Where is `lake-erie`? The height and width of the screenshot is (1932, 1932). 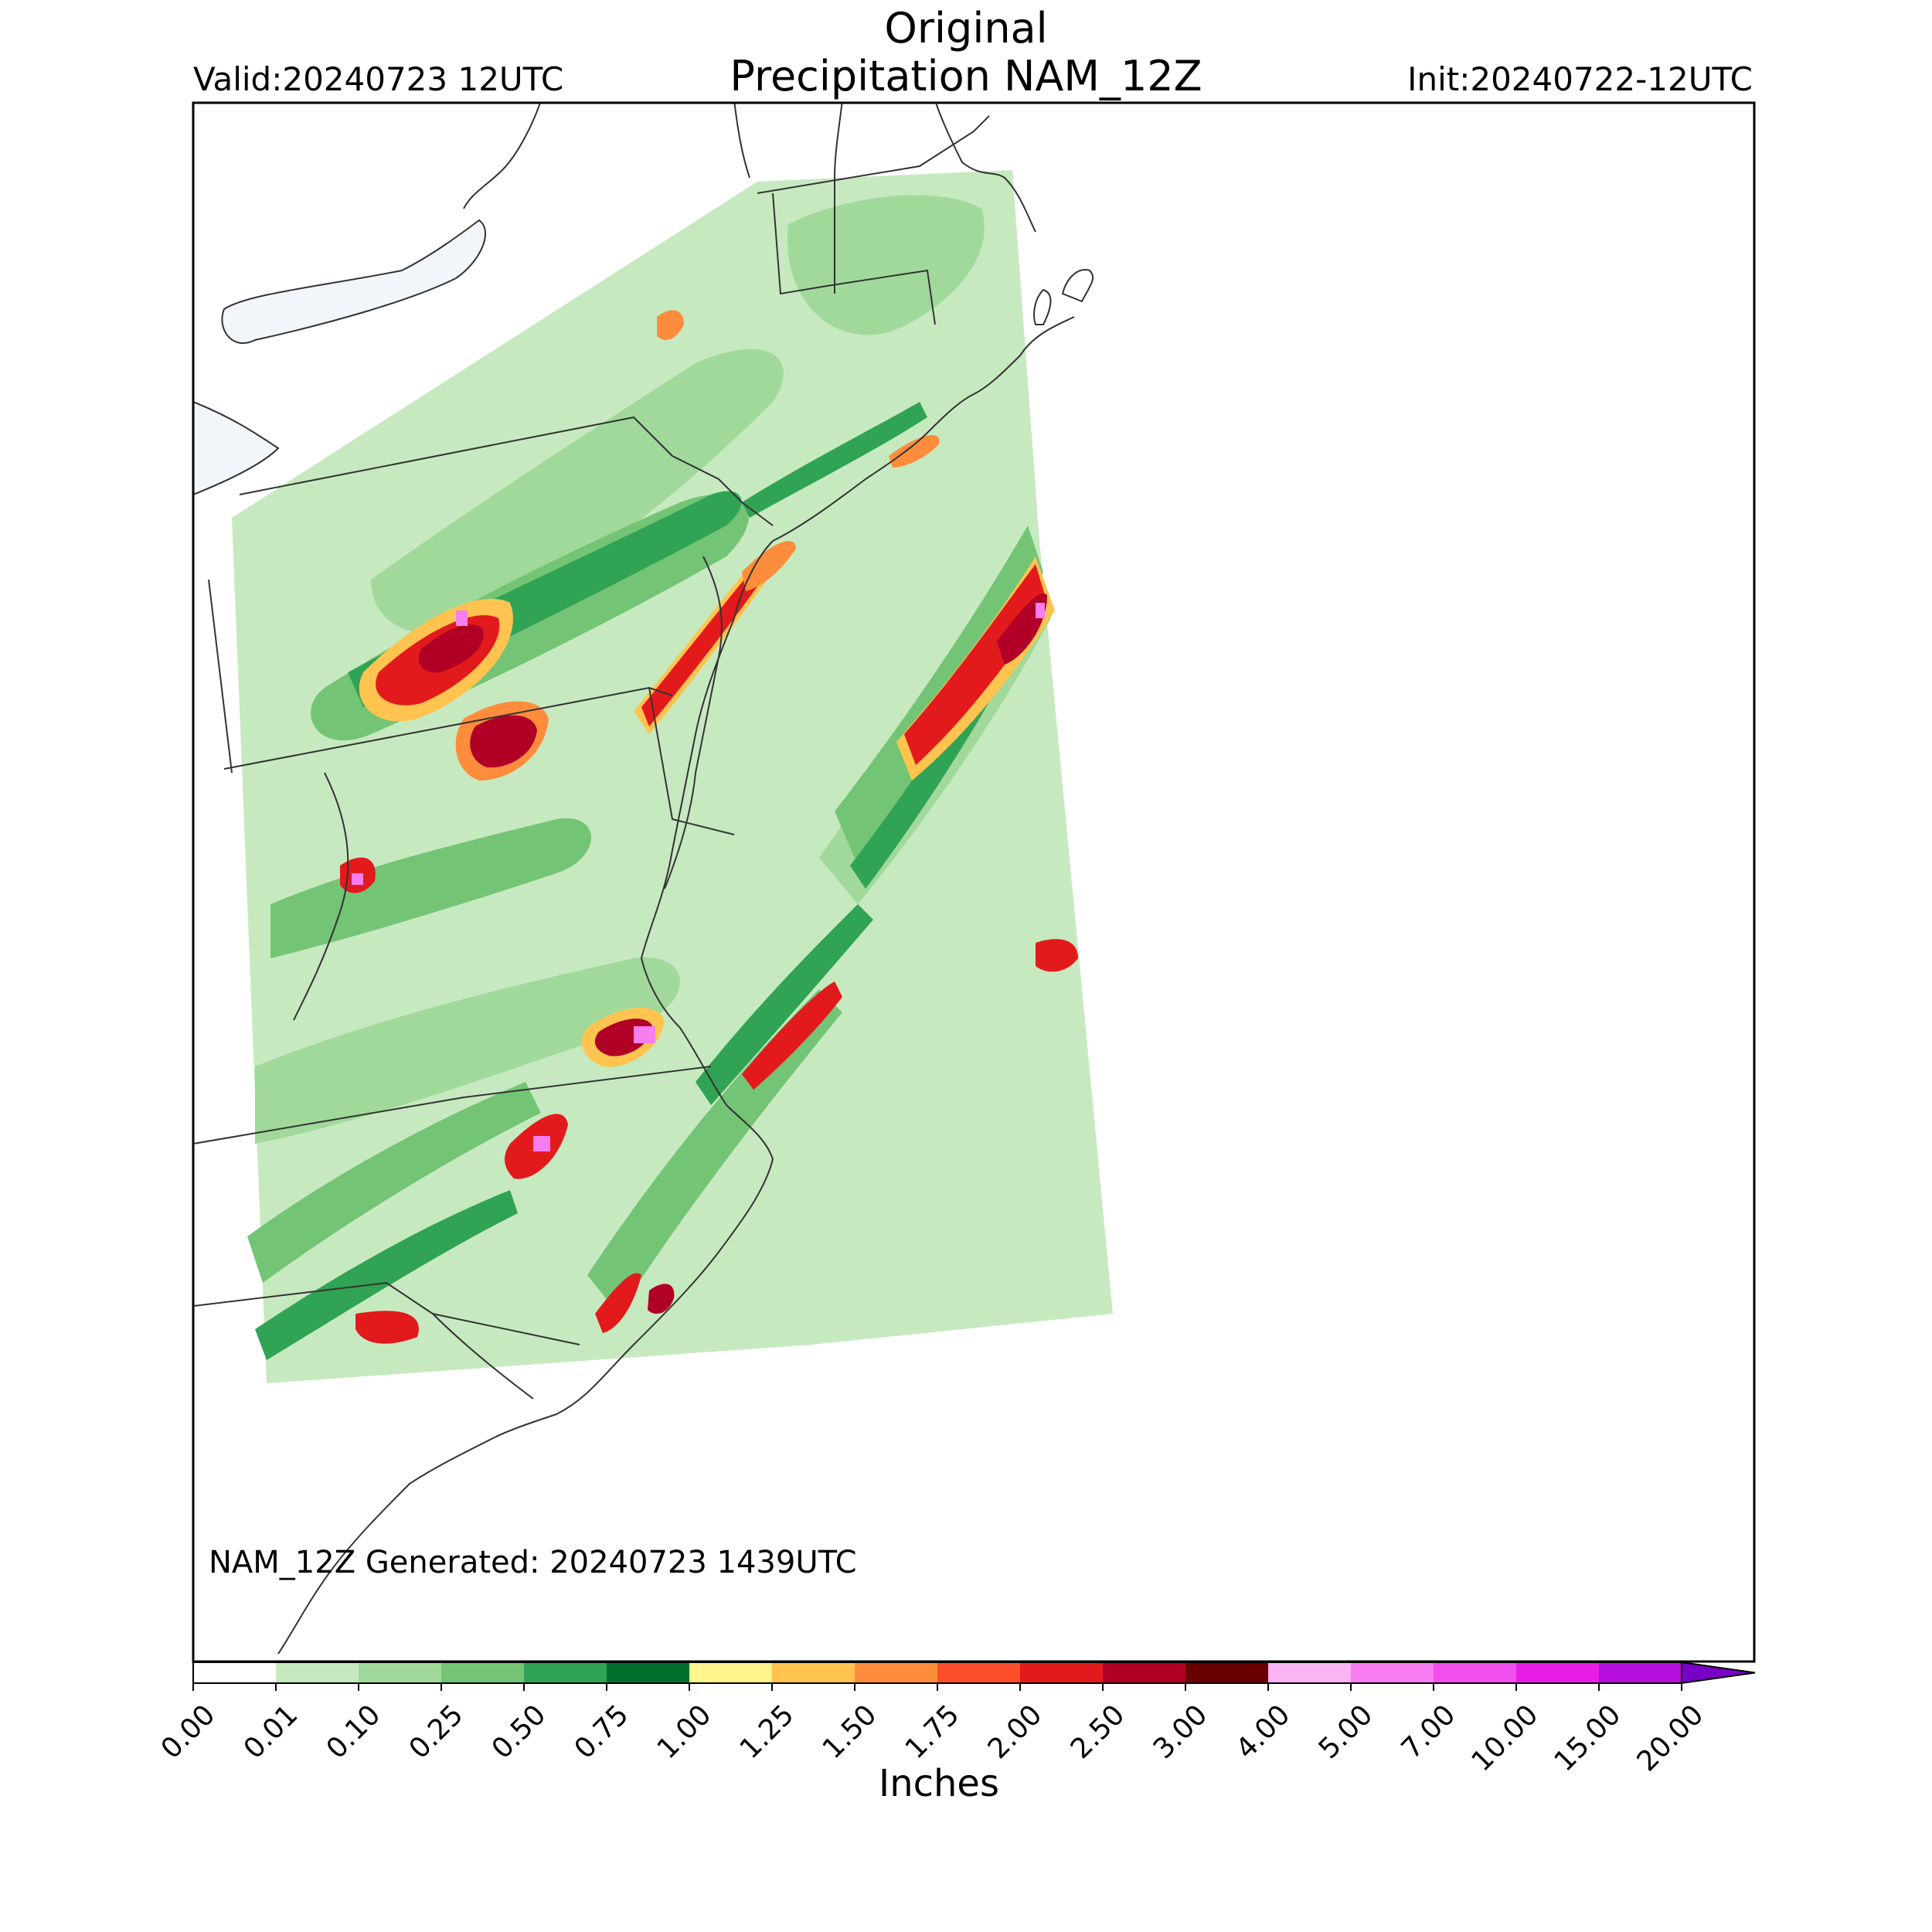
lake-erie is located at coordinates (237, 448).